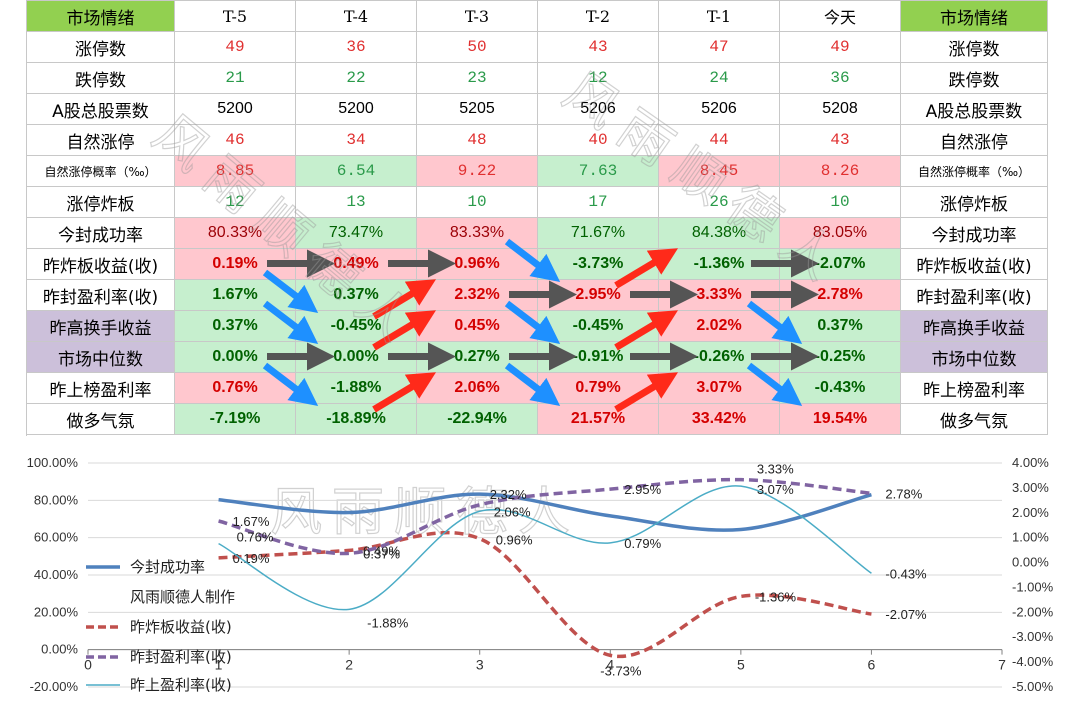 The height and width of the screenshot is (720, 1069). I want to click on right-axis-tick-label: -4.00%, so click(1033, 661).